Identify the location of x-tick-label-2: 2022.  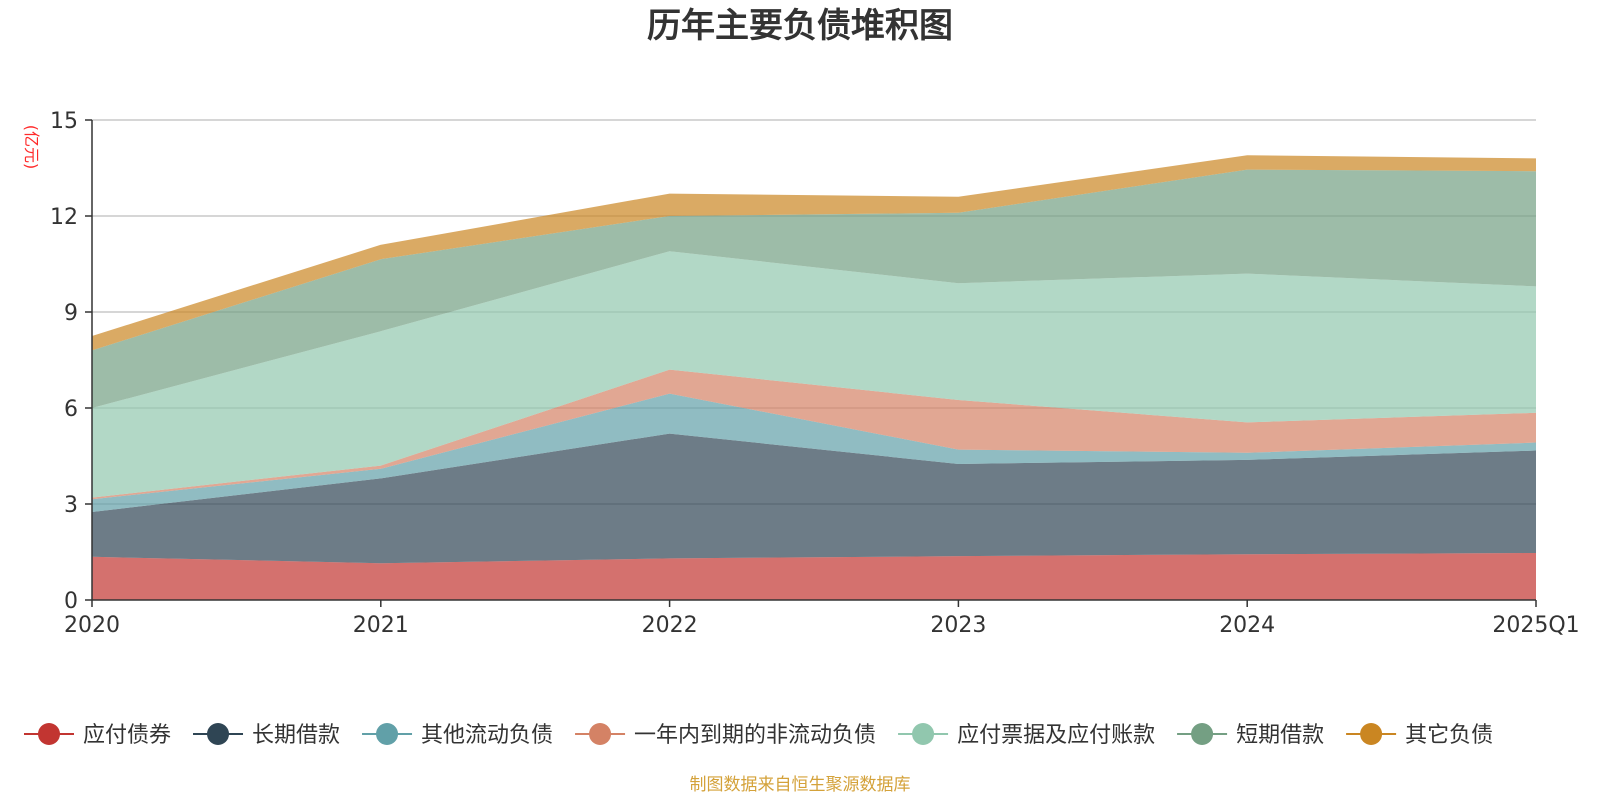
(670, 625).